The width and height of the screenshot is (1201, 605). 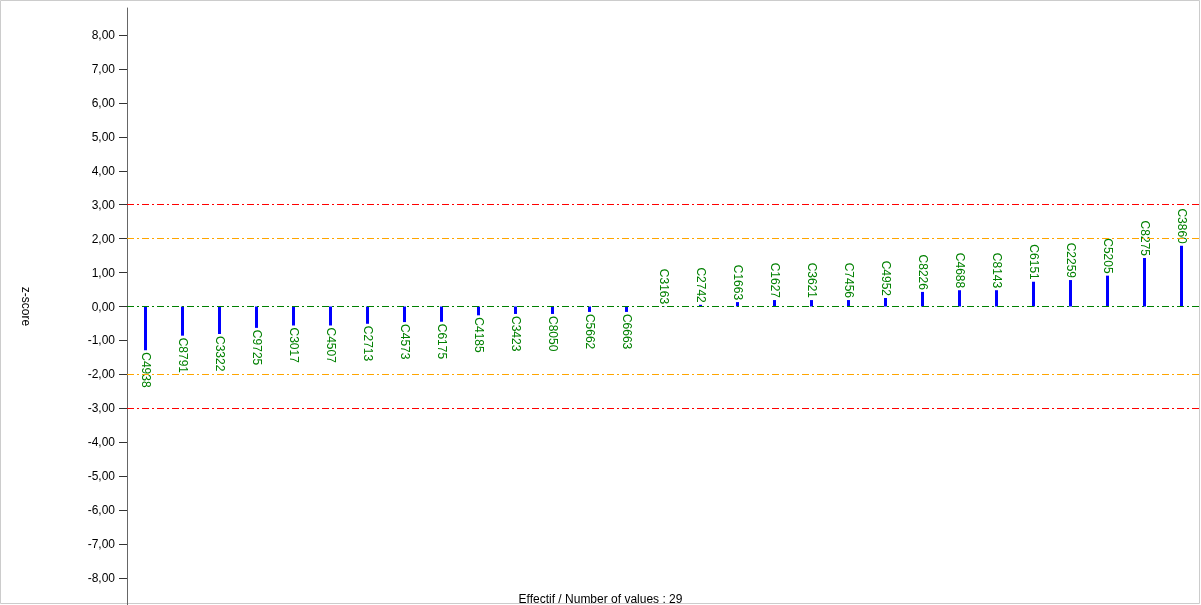 What do you see at coordinates (103, 272) in the screenshot?
I see `y-tick-label: 1,00` at bounding box center [103, 272].